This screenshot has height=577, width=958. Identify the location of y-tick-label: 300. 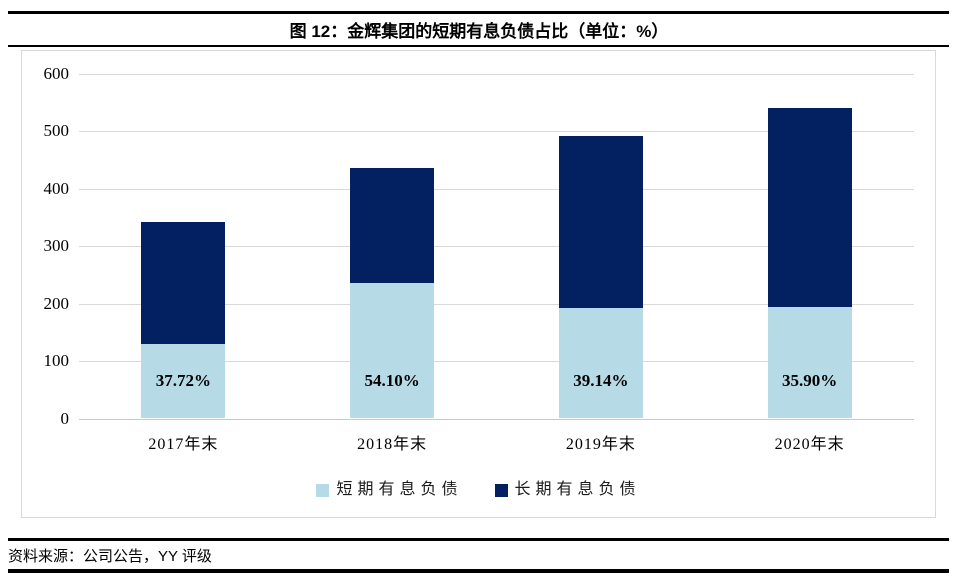
(56, 246).